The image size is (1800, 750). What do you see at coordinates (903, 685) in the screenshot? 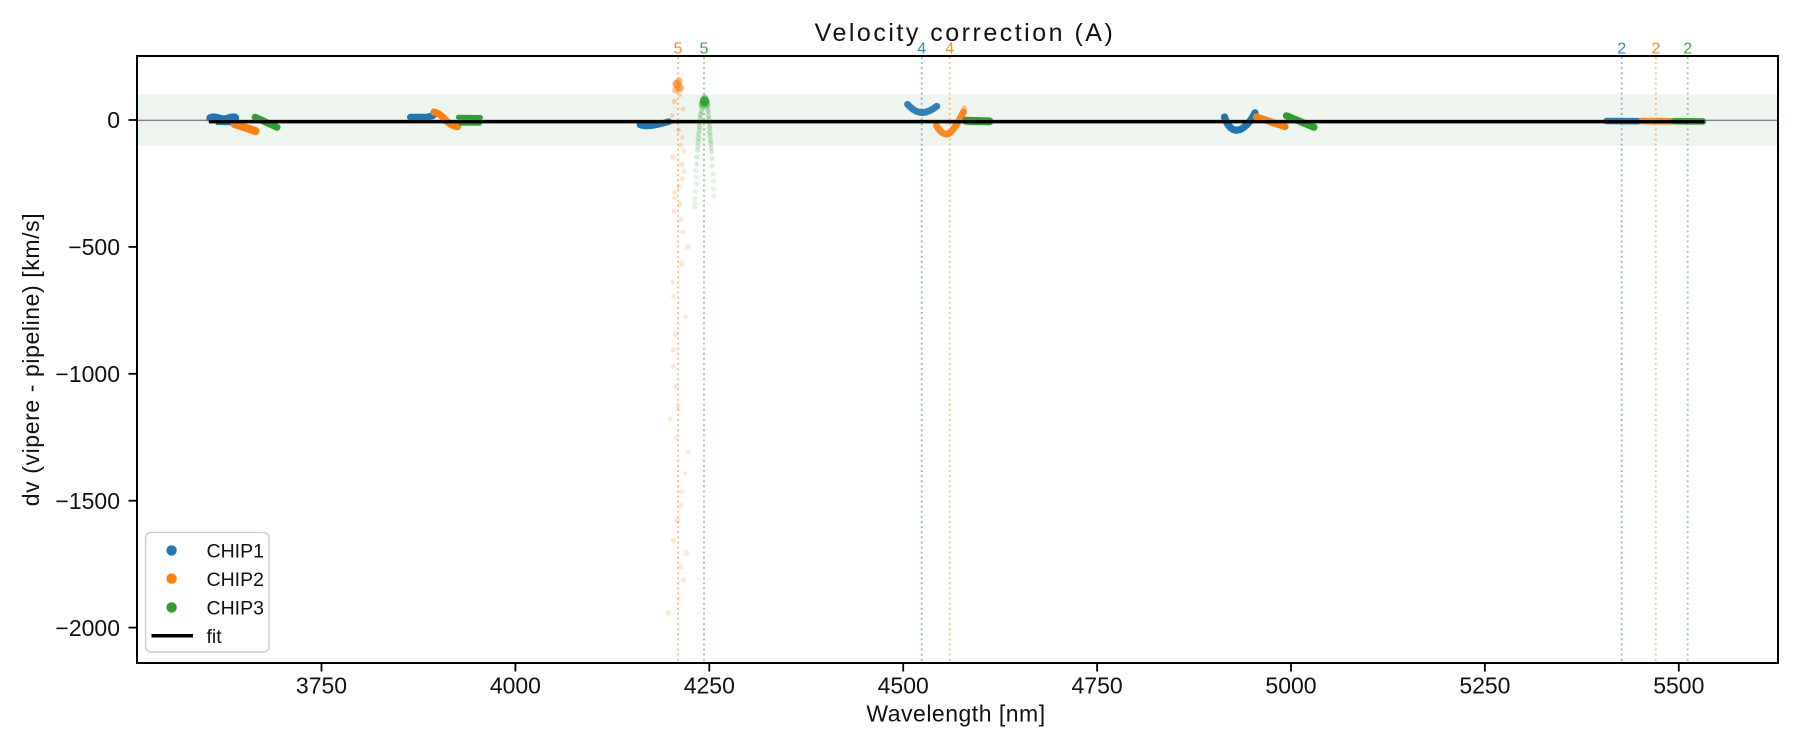
I see `svg-text: 4500` at bounding box center [903, 685].